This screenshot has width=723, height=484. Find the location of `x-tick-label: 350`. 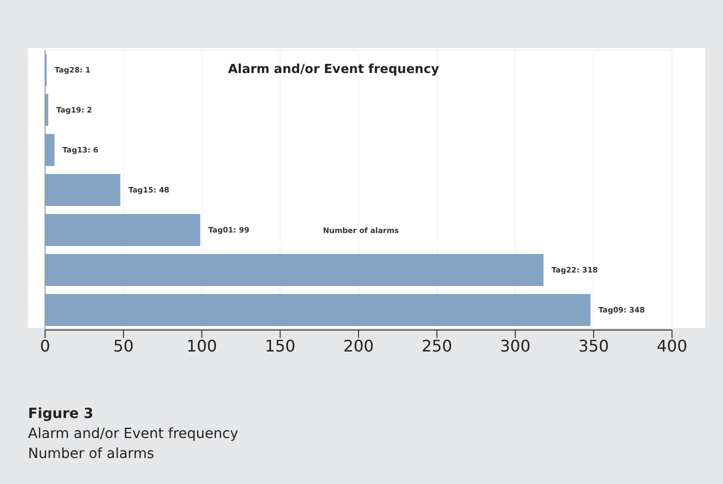

x-tick-label: 350 is located at coordinates (593, 346).